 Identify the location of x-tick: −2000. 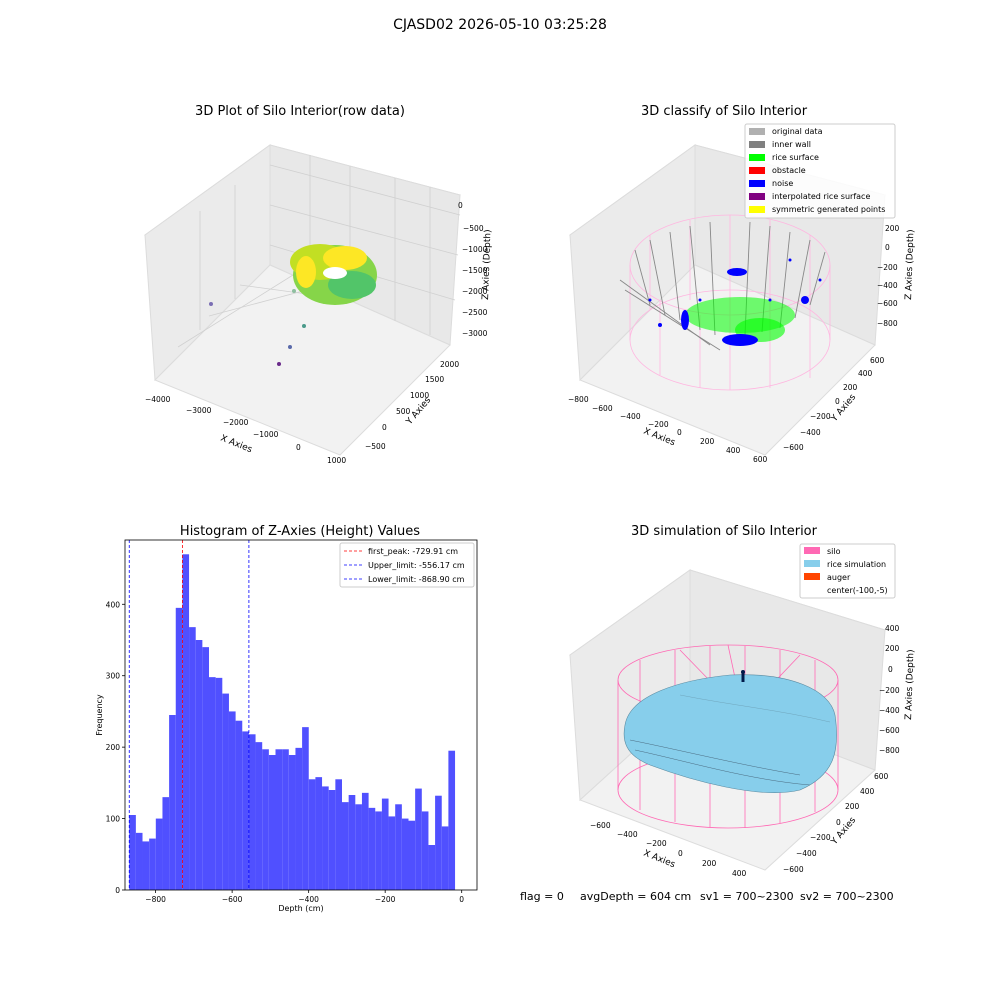
(236, 422).